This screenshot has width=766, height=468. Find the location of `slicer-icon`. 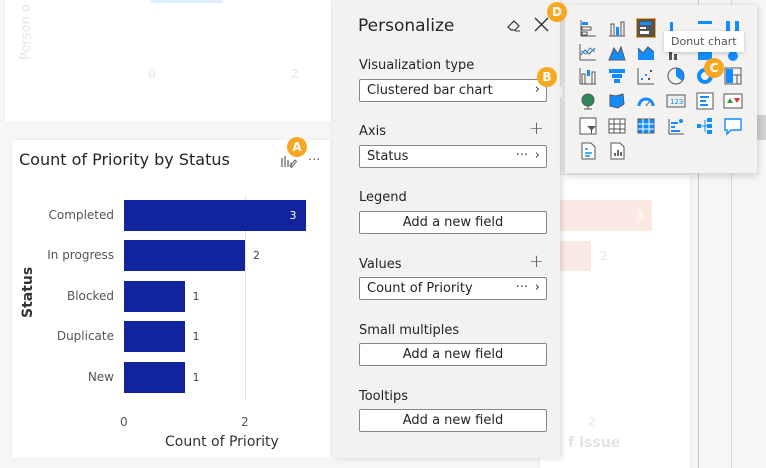

slicer-icon is located at coordinates (588, 126).